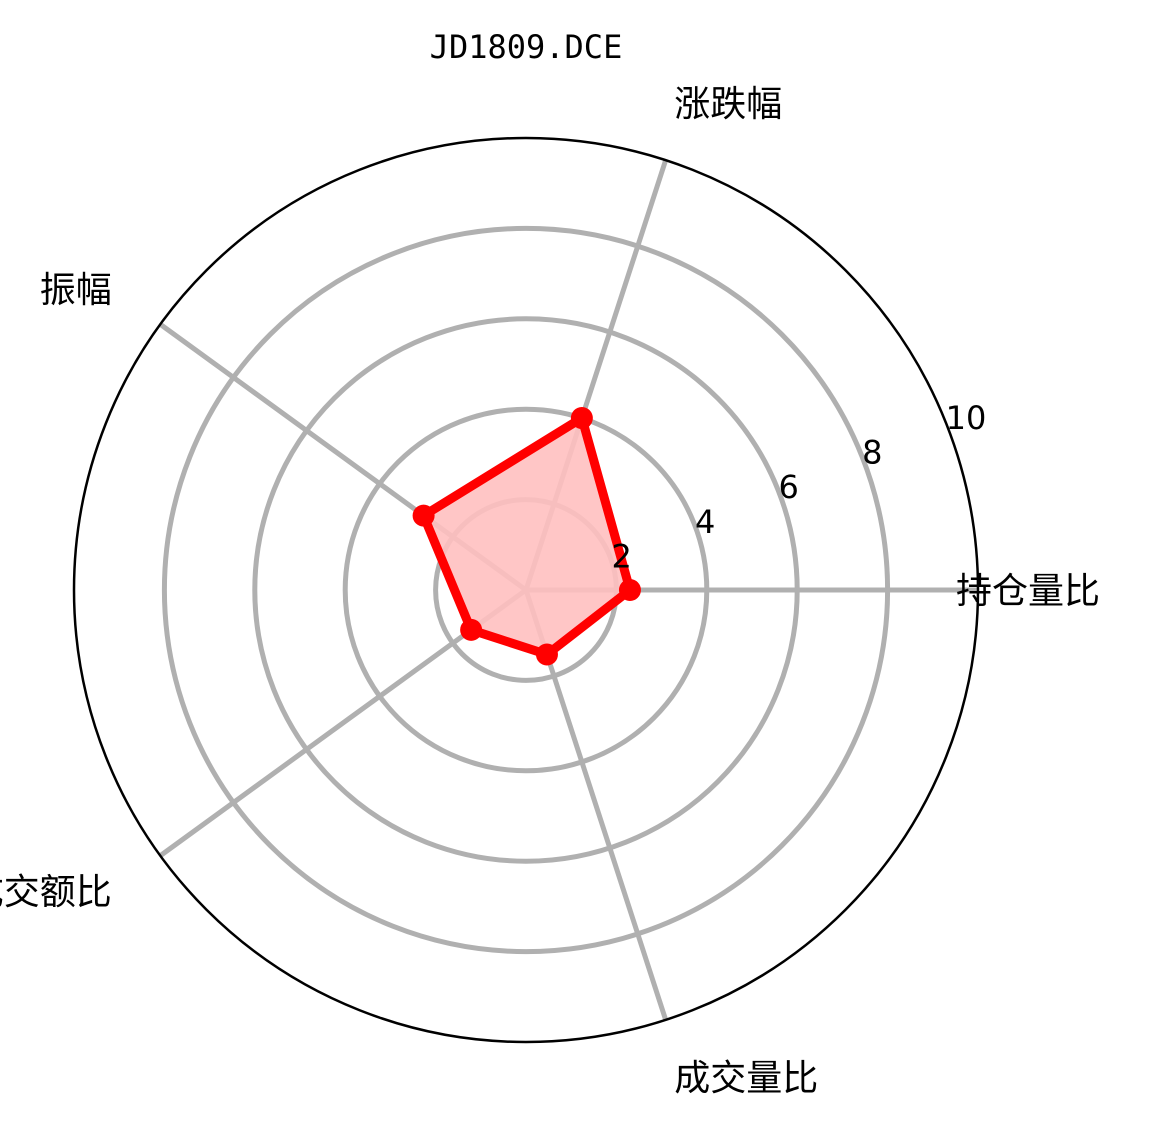  Describe the element at coordinates (746, 1078) in the screenshot. I see `axis-label-5: 成交量比` at that location.